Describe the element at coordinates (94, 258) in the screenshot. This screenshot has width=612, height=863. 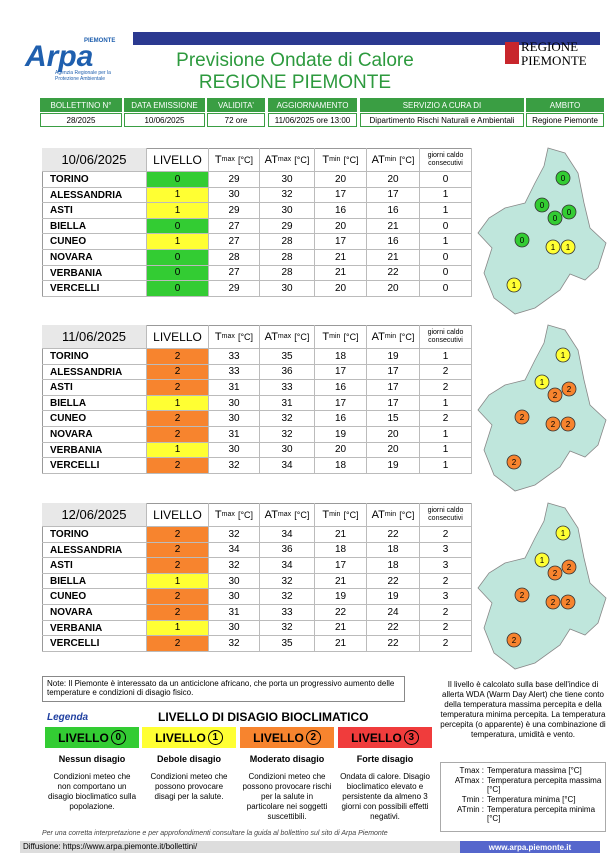
I see `city-name: NOVARA` at that location.